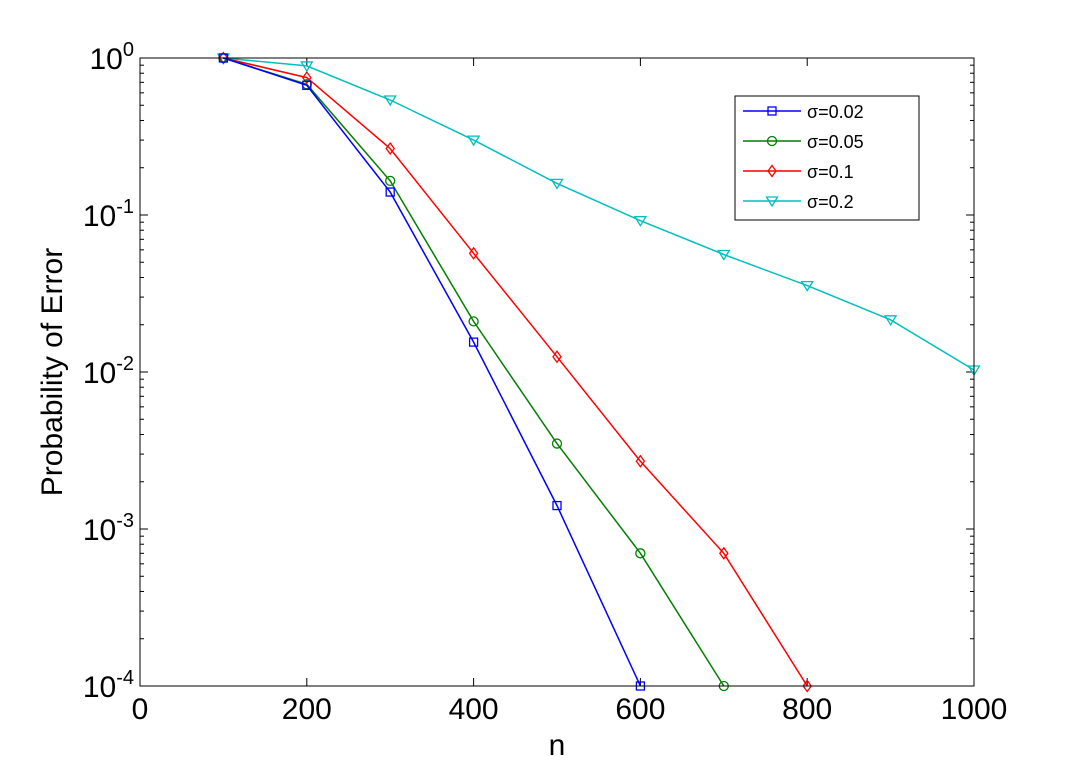 Image resolution: width=1076 pixels, height=776 pixels. Describe the element at coordinates (807, 709) in the screenshot. I see `x-tick-label: 800` at that location.